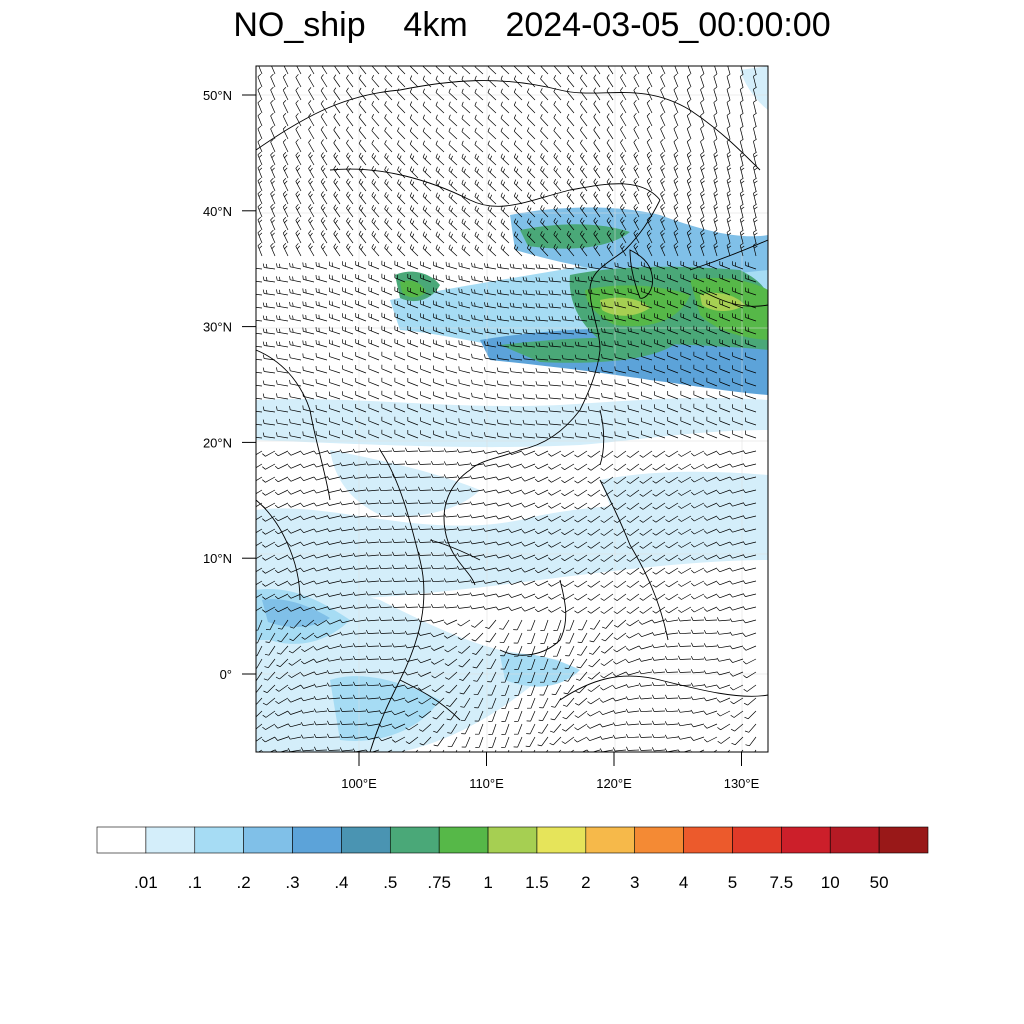 The width and height of the screenshot is (1024, 1024). I want to click on colorbar-label: .5, so click(390, 882).